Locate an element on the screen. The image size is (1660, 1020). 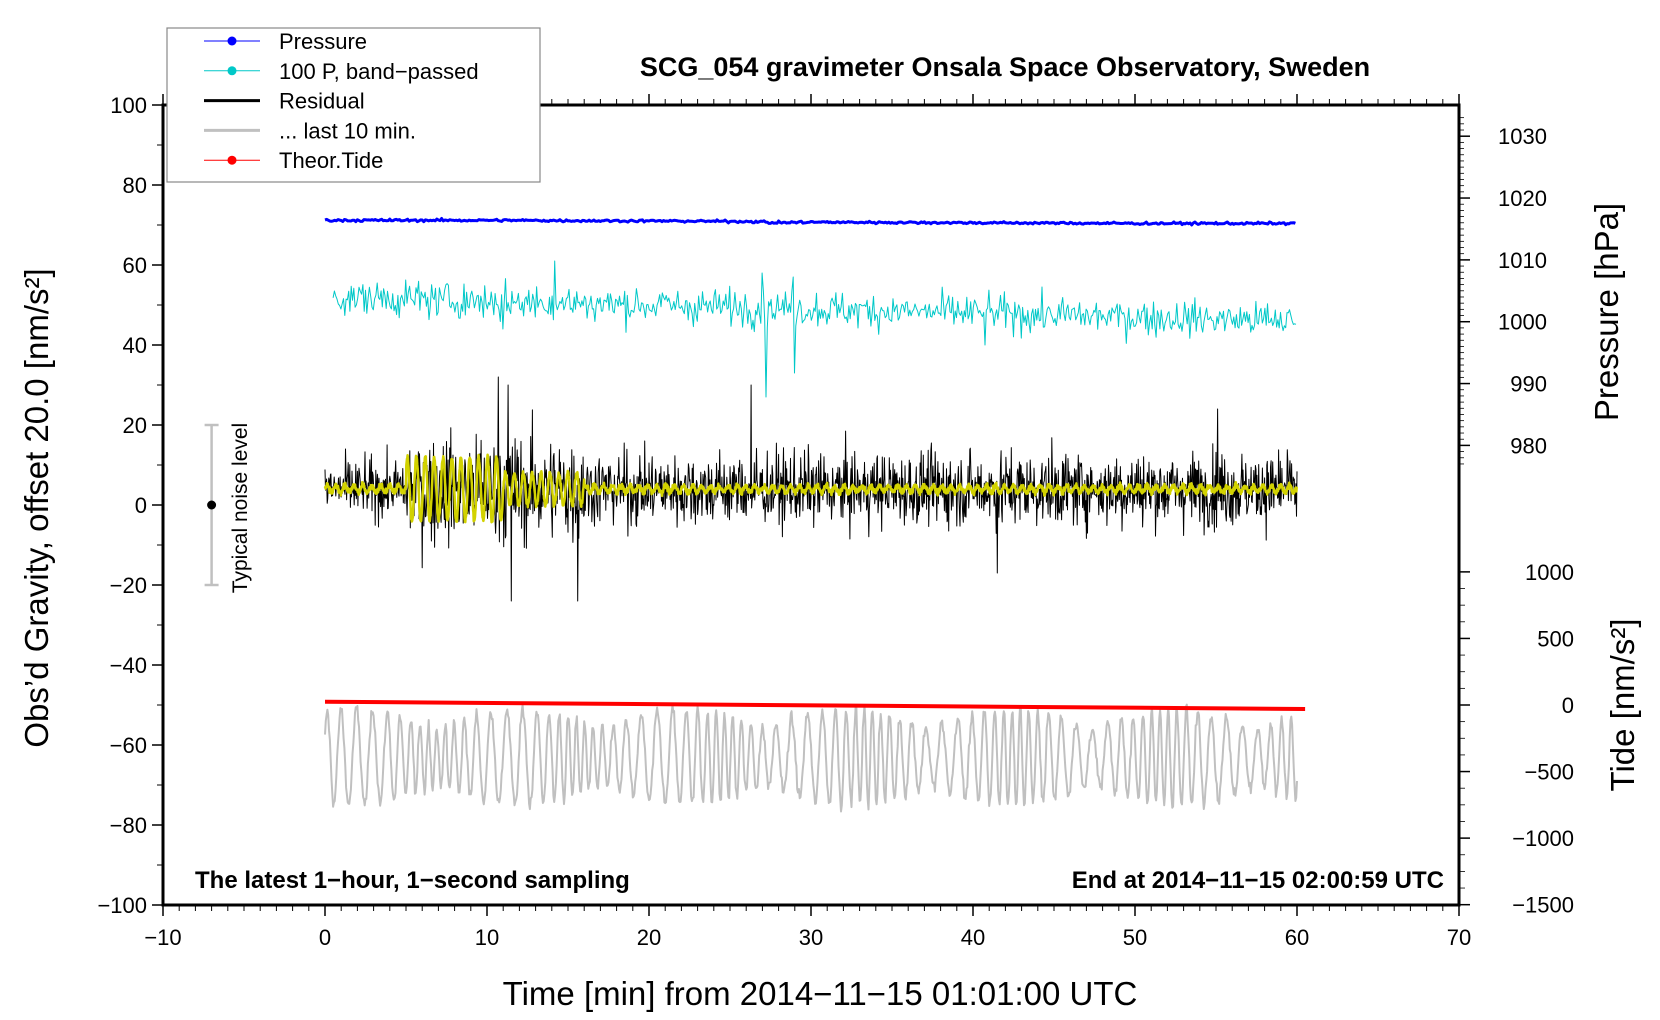
x-tick-label: 50 is located at coordinates (1135, 937).